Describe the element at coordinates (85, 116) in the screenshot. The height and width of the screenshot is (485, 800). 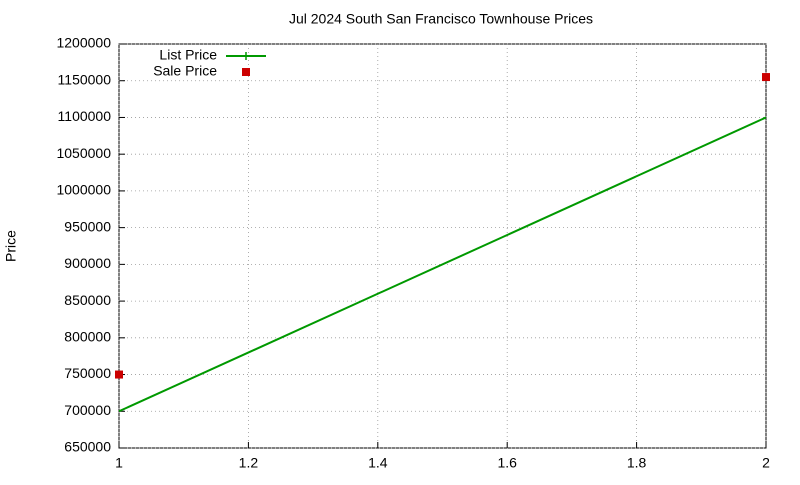
I see `y-tick-label: 1100000` at that location.